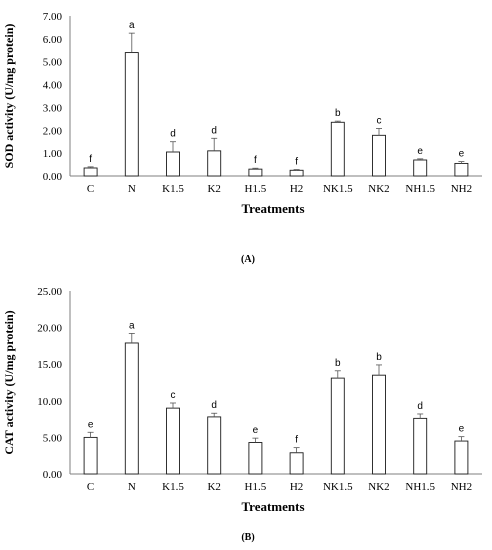 This screenshot has width=492, height=550. Describe the element at coordinates (53, 108) in the screenshot. I see `y-tick-label: 3.00` at that location.